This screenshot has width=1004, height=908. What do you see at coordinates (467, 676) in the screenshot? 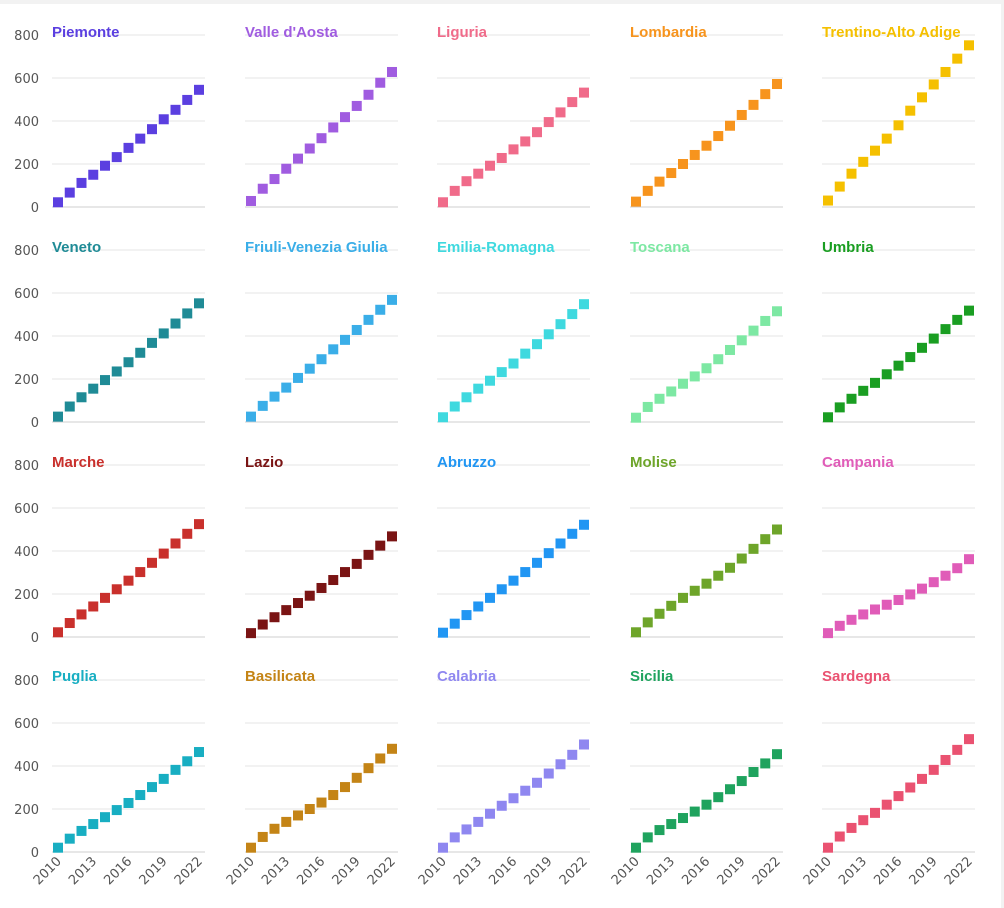
I see `panel-title: Calabria` at bounding box center [467, 676].